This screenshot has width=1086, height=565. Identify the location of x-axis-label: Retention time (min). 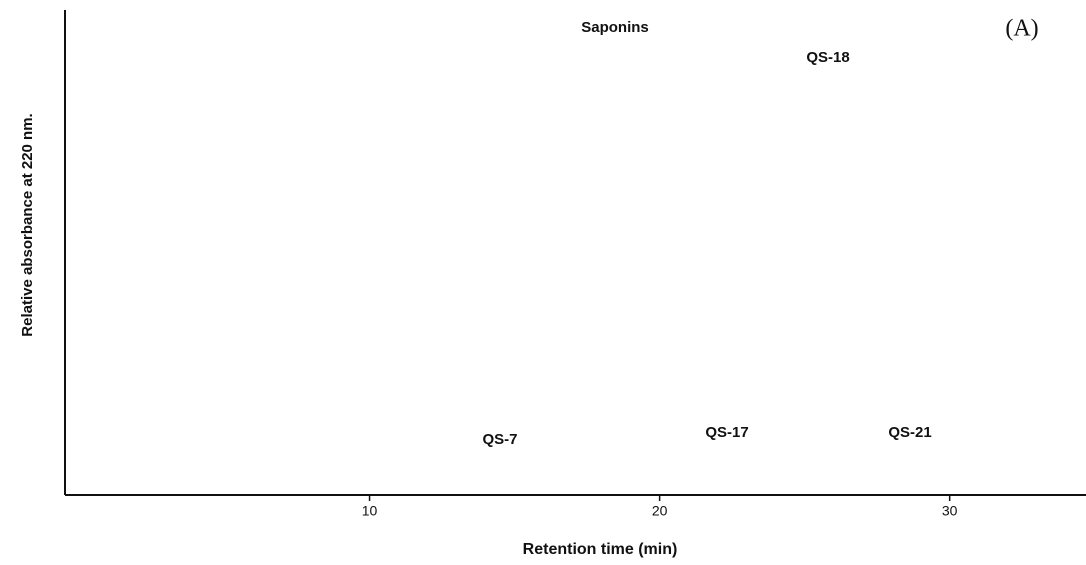
(600, 549).